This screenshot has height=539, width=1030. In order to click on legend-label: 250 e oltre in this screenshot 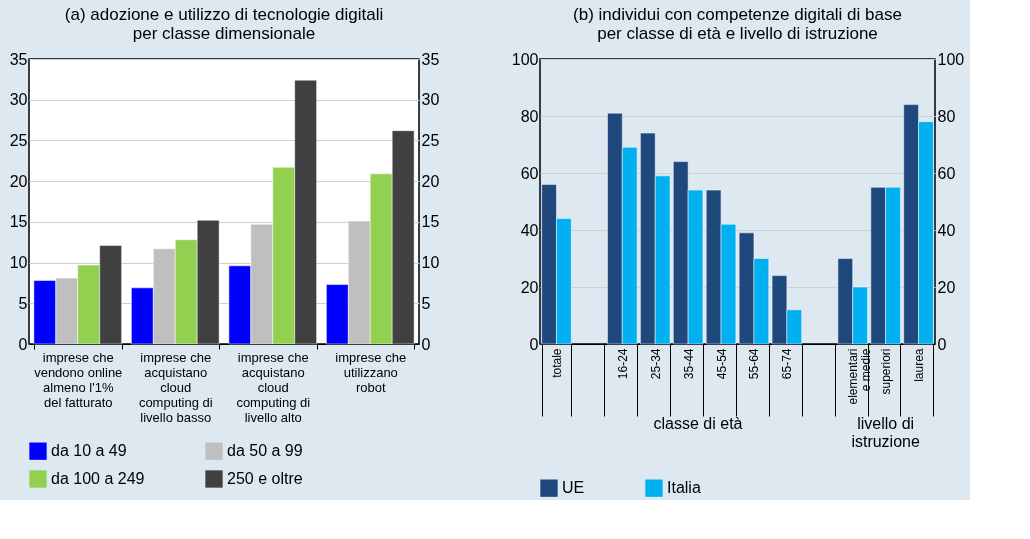, I will do `click(265, 478)`.